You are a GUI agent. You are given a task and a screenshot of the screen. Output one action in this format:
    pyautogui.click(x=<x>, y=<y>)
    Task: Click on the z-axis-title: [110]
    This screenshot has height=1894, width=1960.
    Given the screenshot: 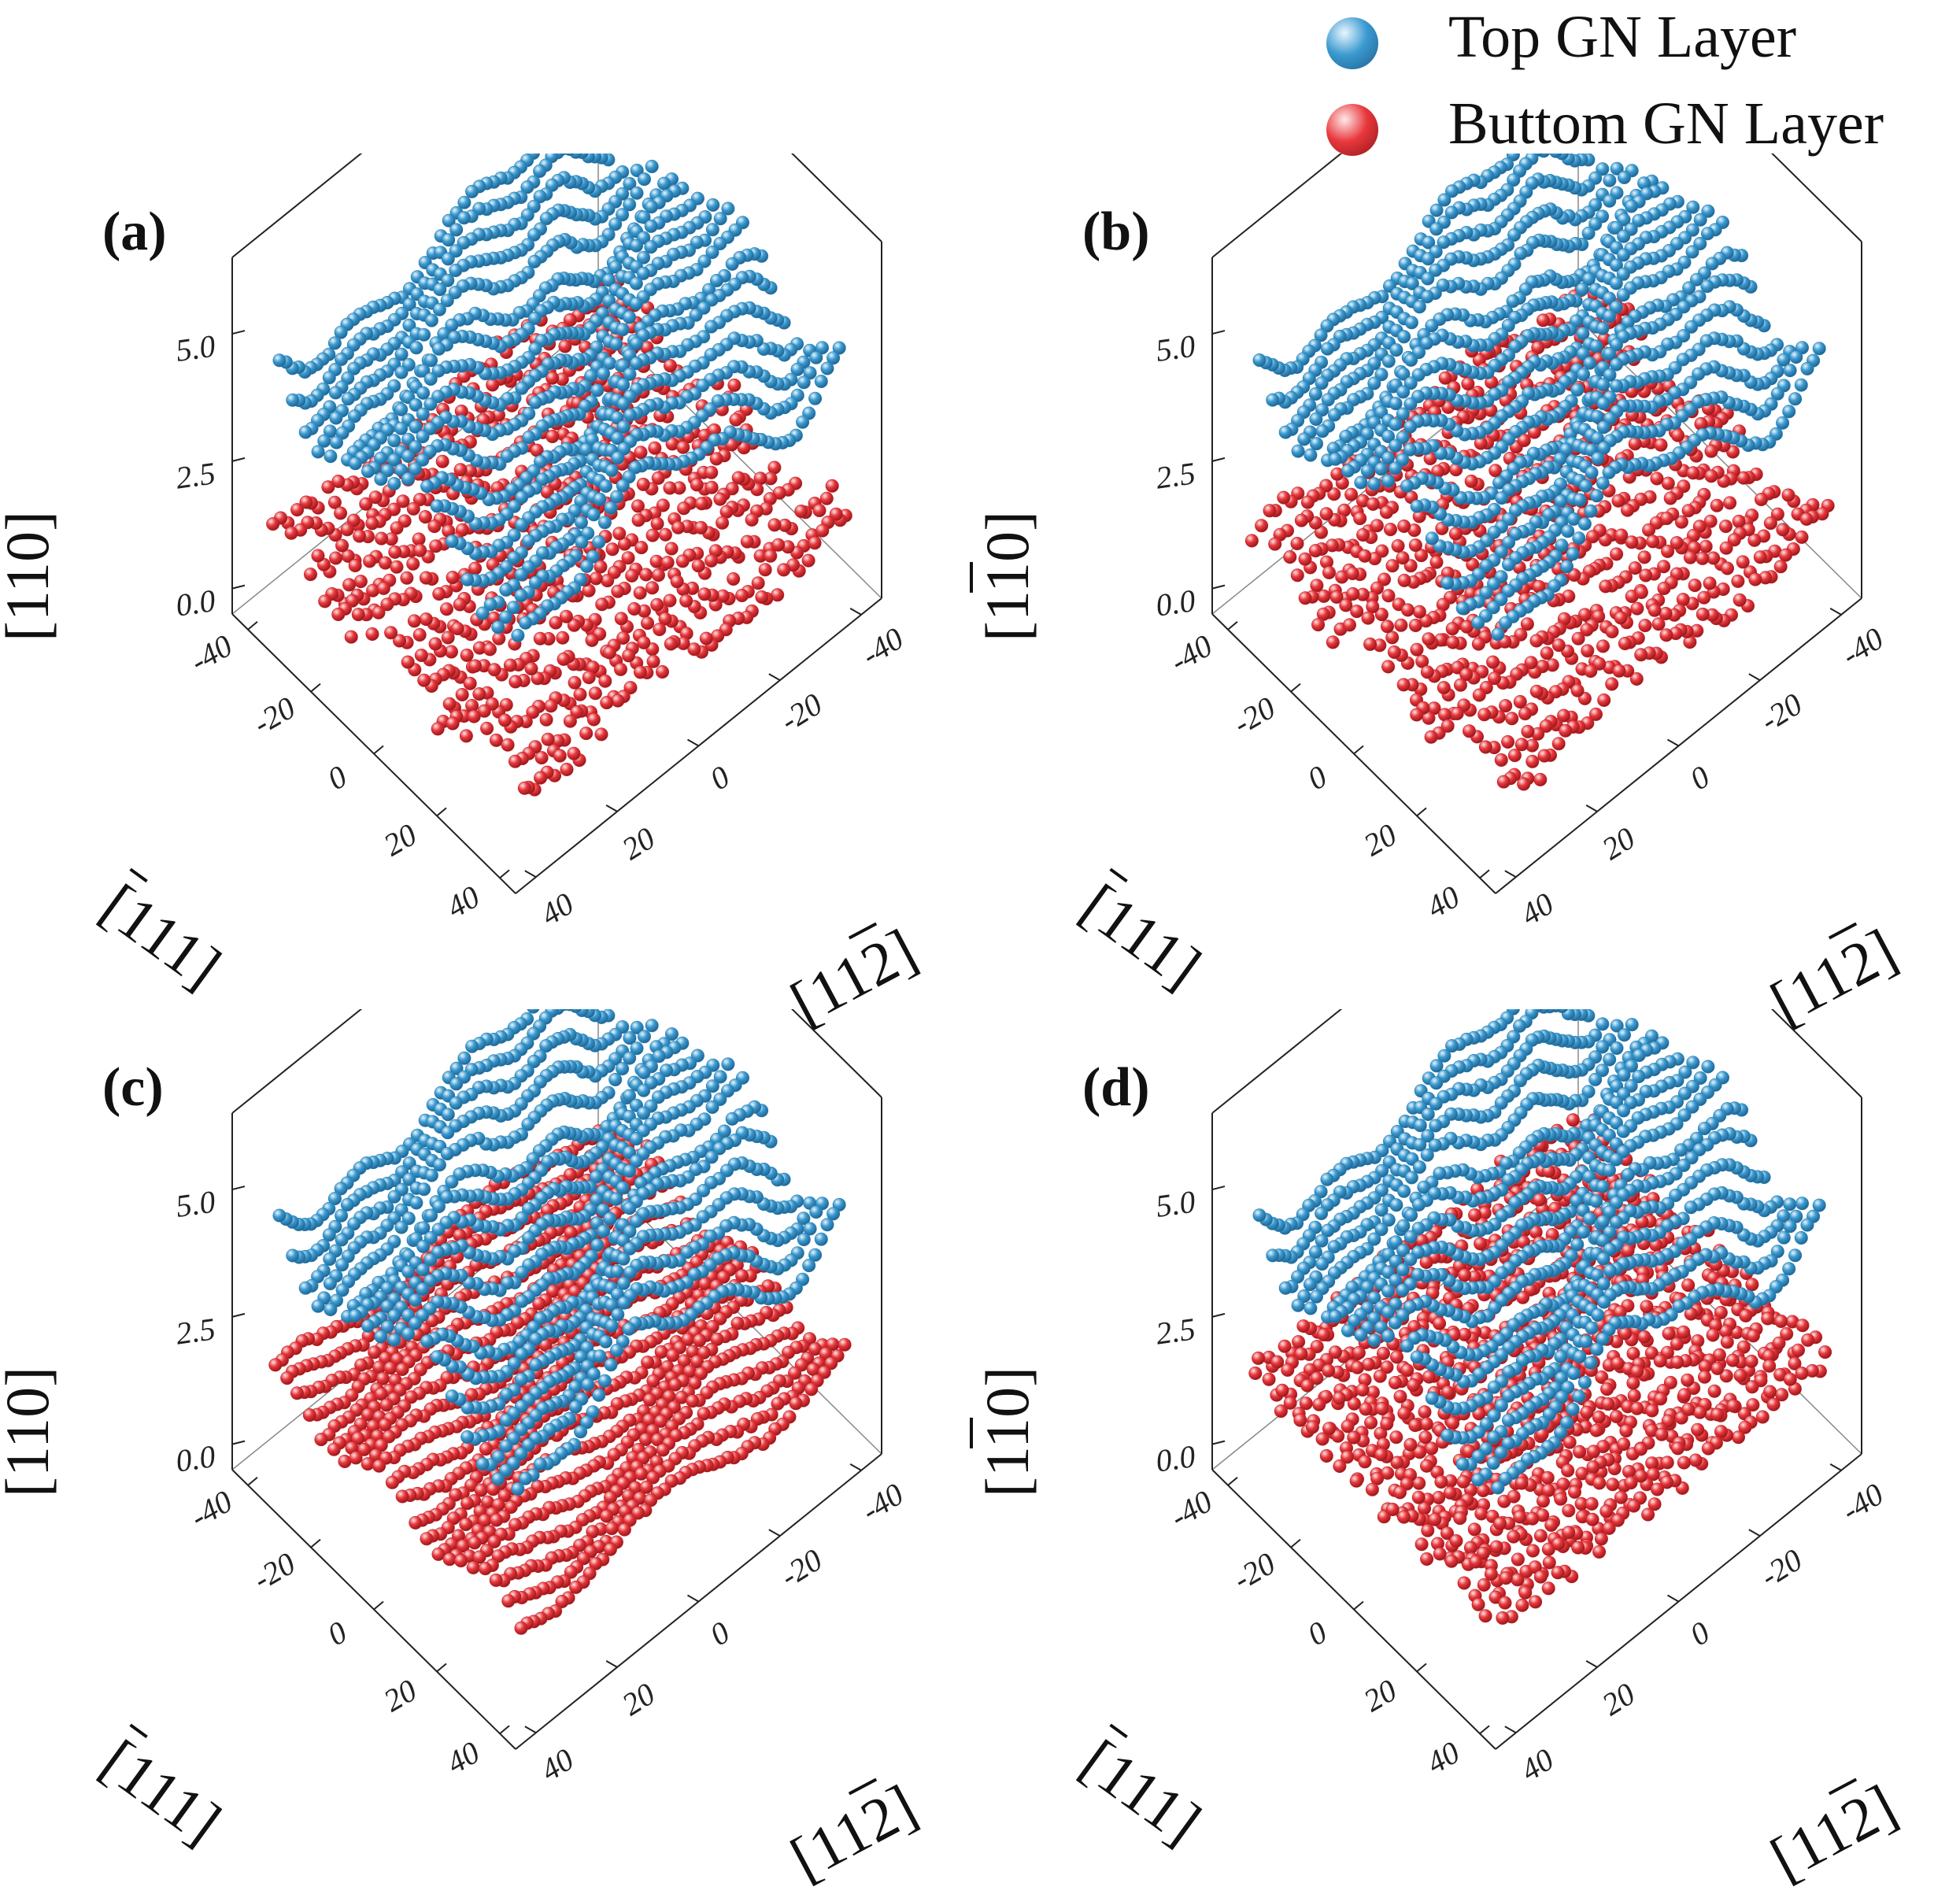 What is the action you would take?
    pyautogui.click(x=32, y=576)
    